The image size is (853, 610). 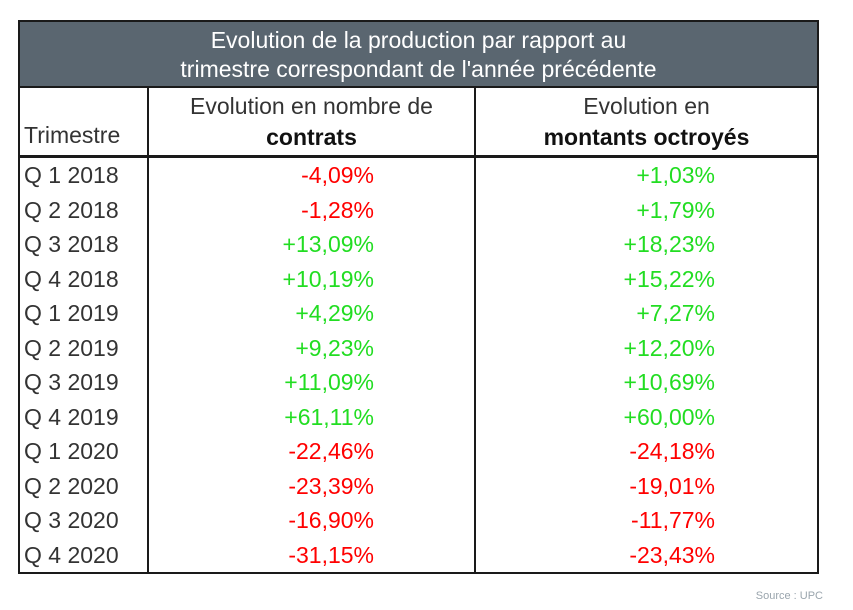 What do you see at coordinates (669, 416) in the screenshot?
I see `cell-montants: +60,00%` at bounding box center [669, 416].